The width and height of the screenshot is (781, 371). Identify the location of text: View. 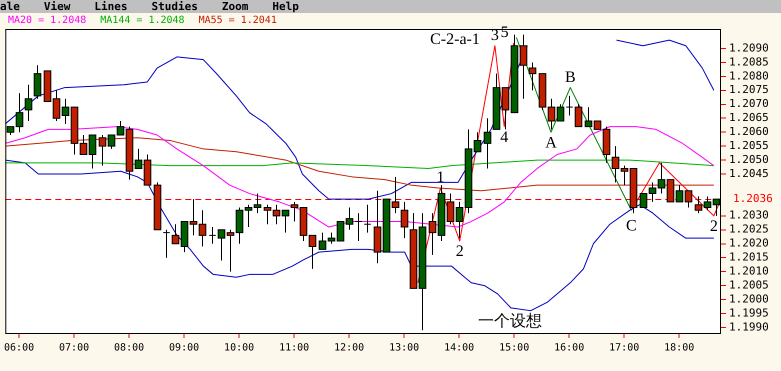
(57, 6).